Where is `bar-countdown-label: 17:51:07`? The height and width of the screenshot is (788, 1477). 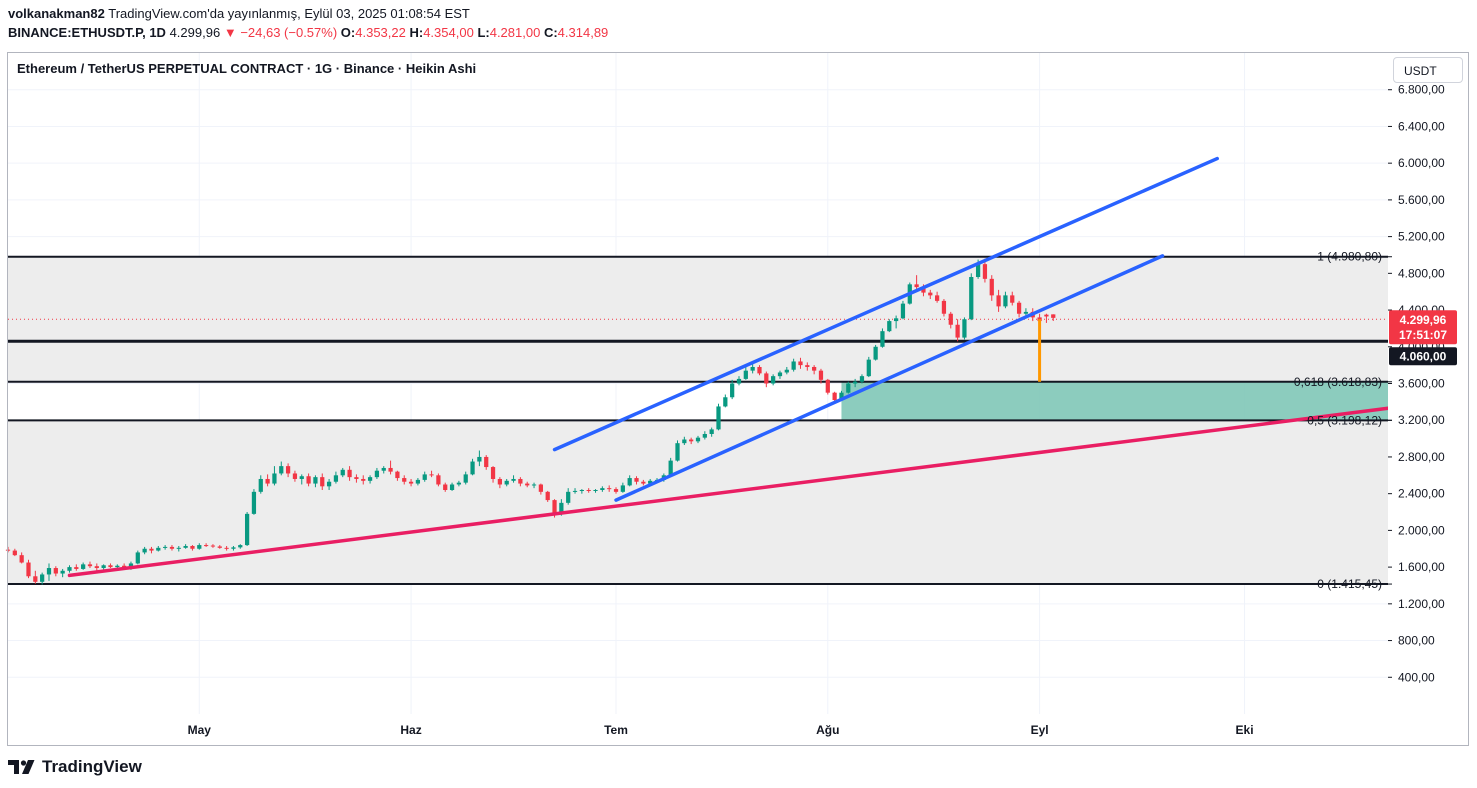 bar-countdown-label: 17:51:07 is located at coordinates (1423, 335).